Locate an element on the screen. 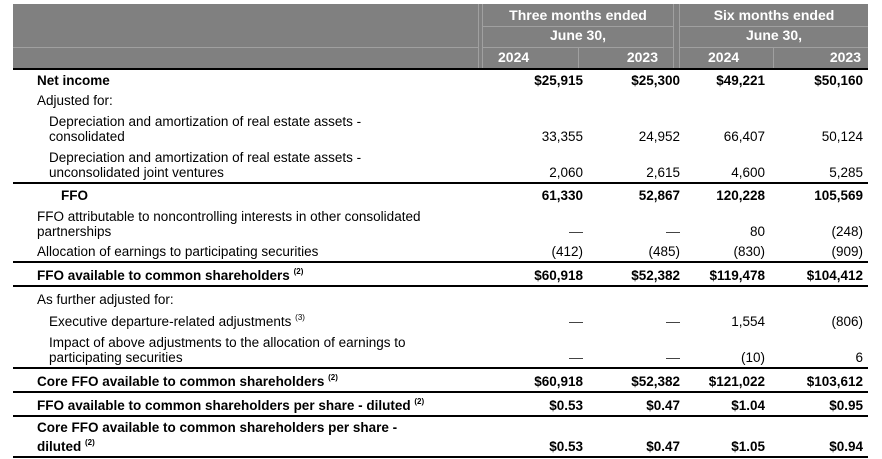 This screenshot has width=882, height=459. three-months-header: Three months ended June 30, is located at coordinates (578, 25).